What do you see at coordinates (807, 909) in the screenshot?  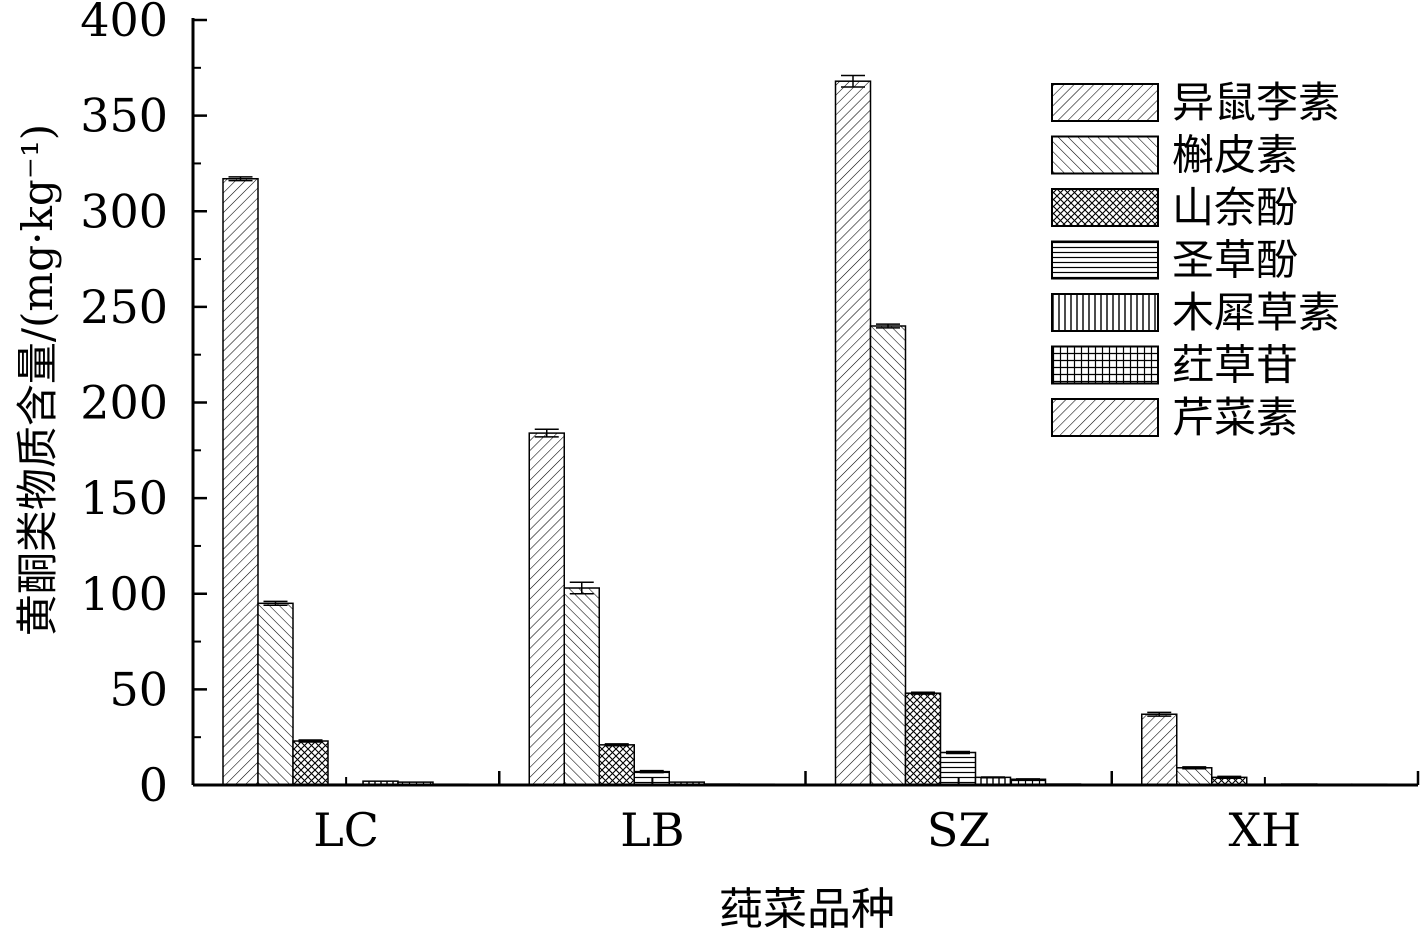 I see `x-axis-title: 莼菜品种` at bounding box center [807, 909].